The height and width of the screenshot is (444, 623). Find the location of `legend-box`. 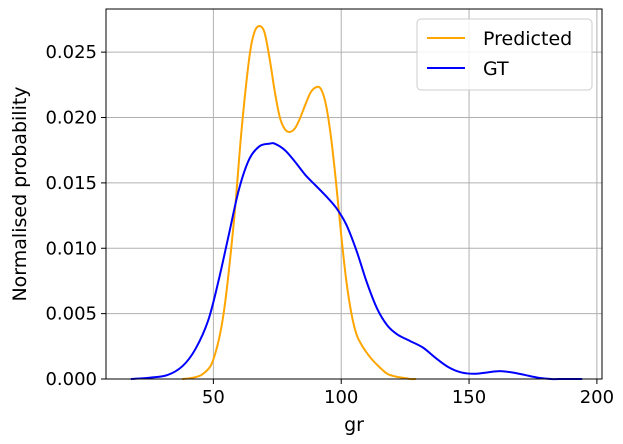

legend-box is located at coordinates (504, 54).